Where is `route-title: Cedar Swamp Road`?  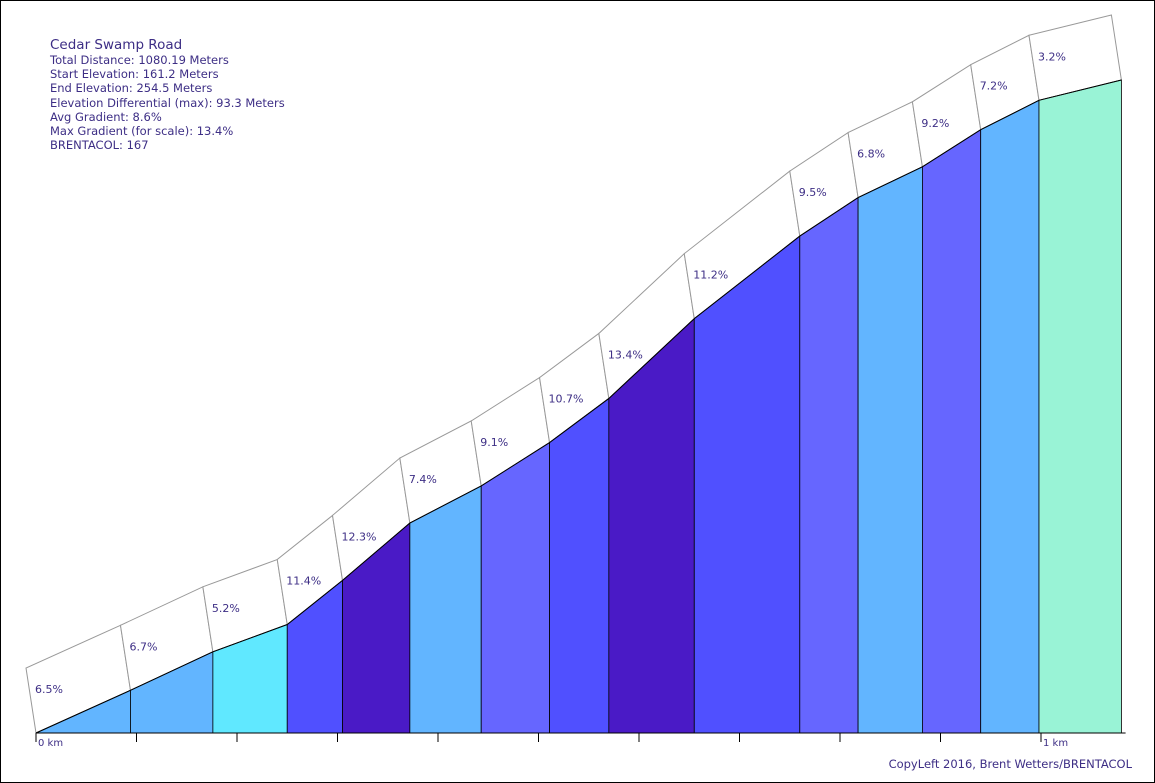 route-title: Cedar Swamp Road is located at coordinates (116, 45).